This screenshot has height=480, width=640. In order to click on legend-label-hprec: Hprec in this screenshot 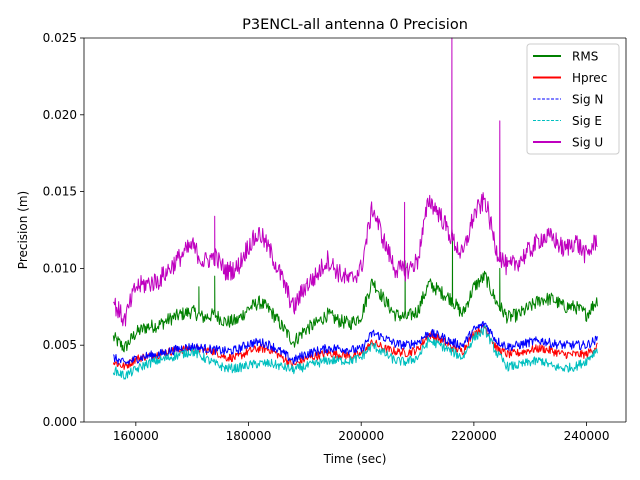, I will do `click(589, 78)`.